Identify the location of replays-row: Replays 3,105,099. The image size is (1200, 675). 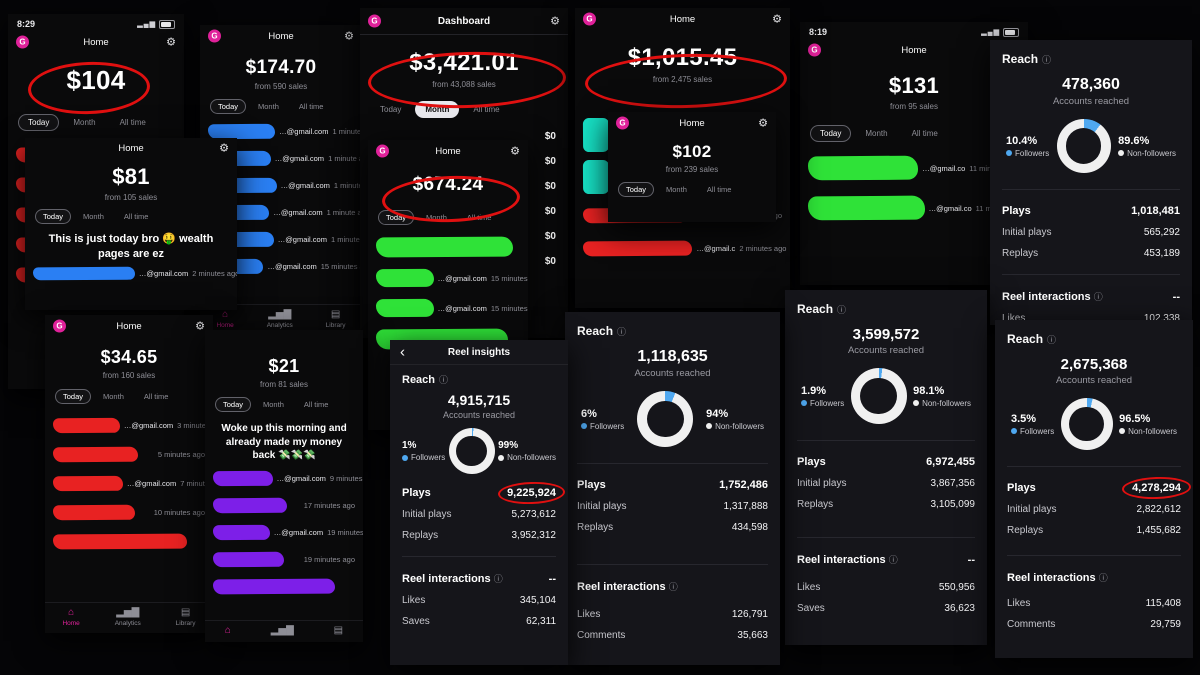
(886, 504).